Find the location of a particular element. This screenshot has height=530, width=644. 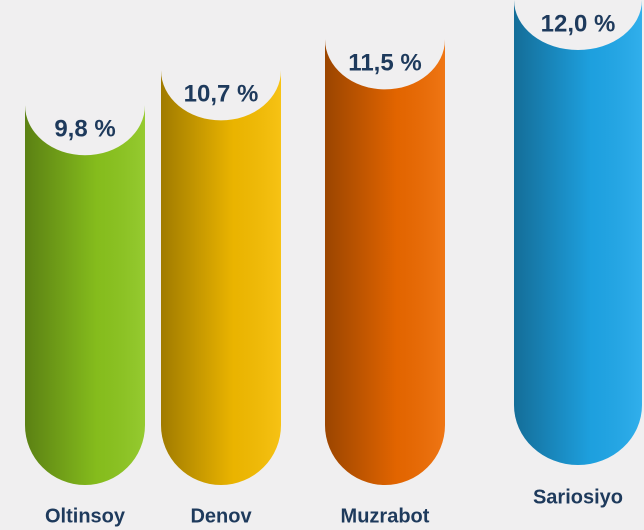

value-label: 11,5 % is located at coordinates (384, 63).